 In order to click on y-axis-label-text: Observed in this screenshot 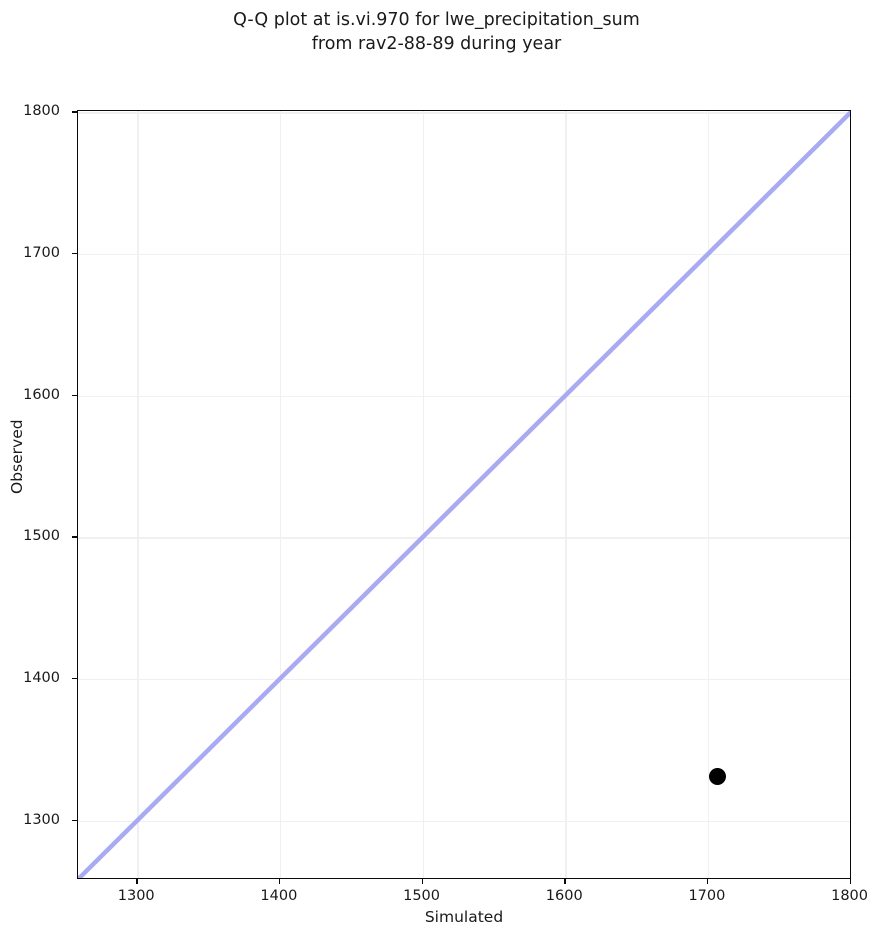, I will do `click(17, 456)`.